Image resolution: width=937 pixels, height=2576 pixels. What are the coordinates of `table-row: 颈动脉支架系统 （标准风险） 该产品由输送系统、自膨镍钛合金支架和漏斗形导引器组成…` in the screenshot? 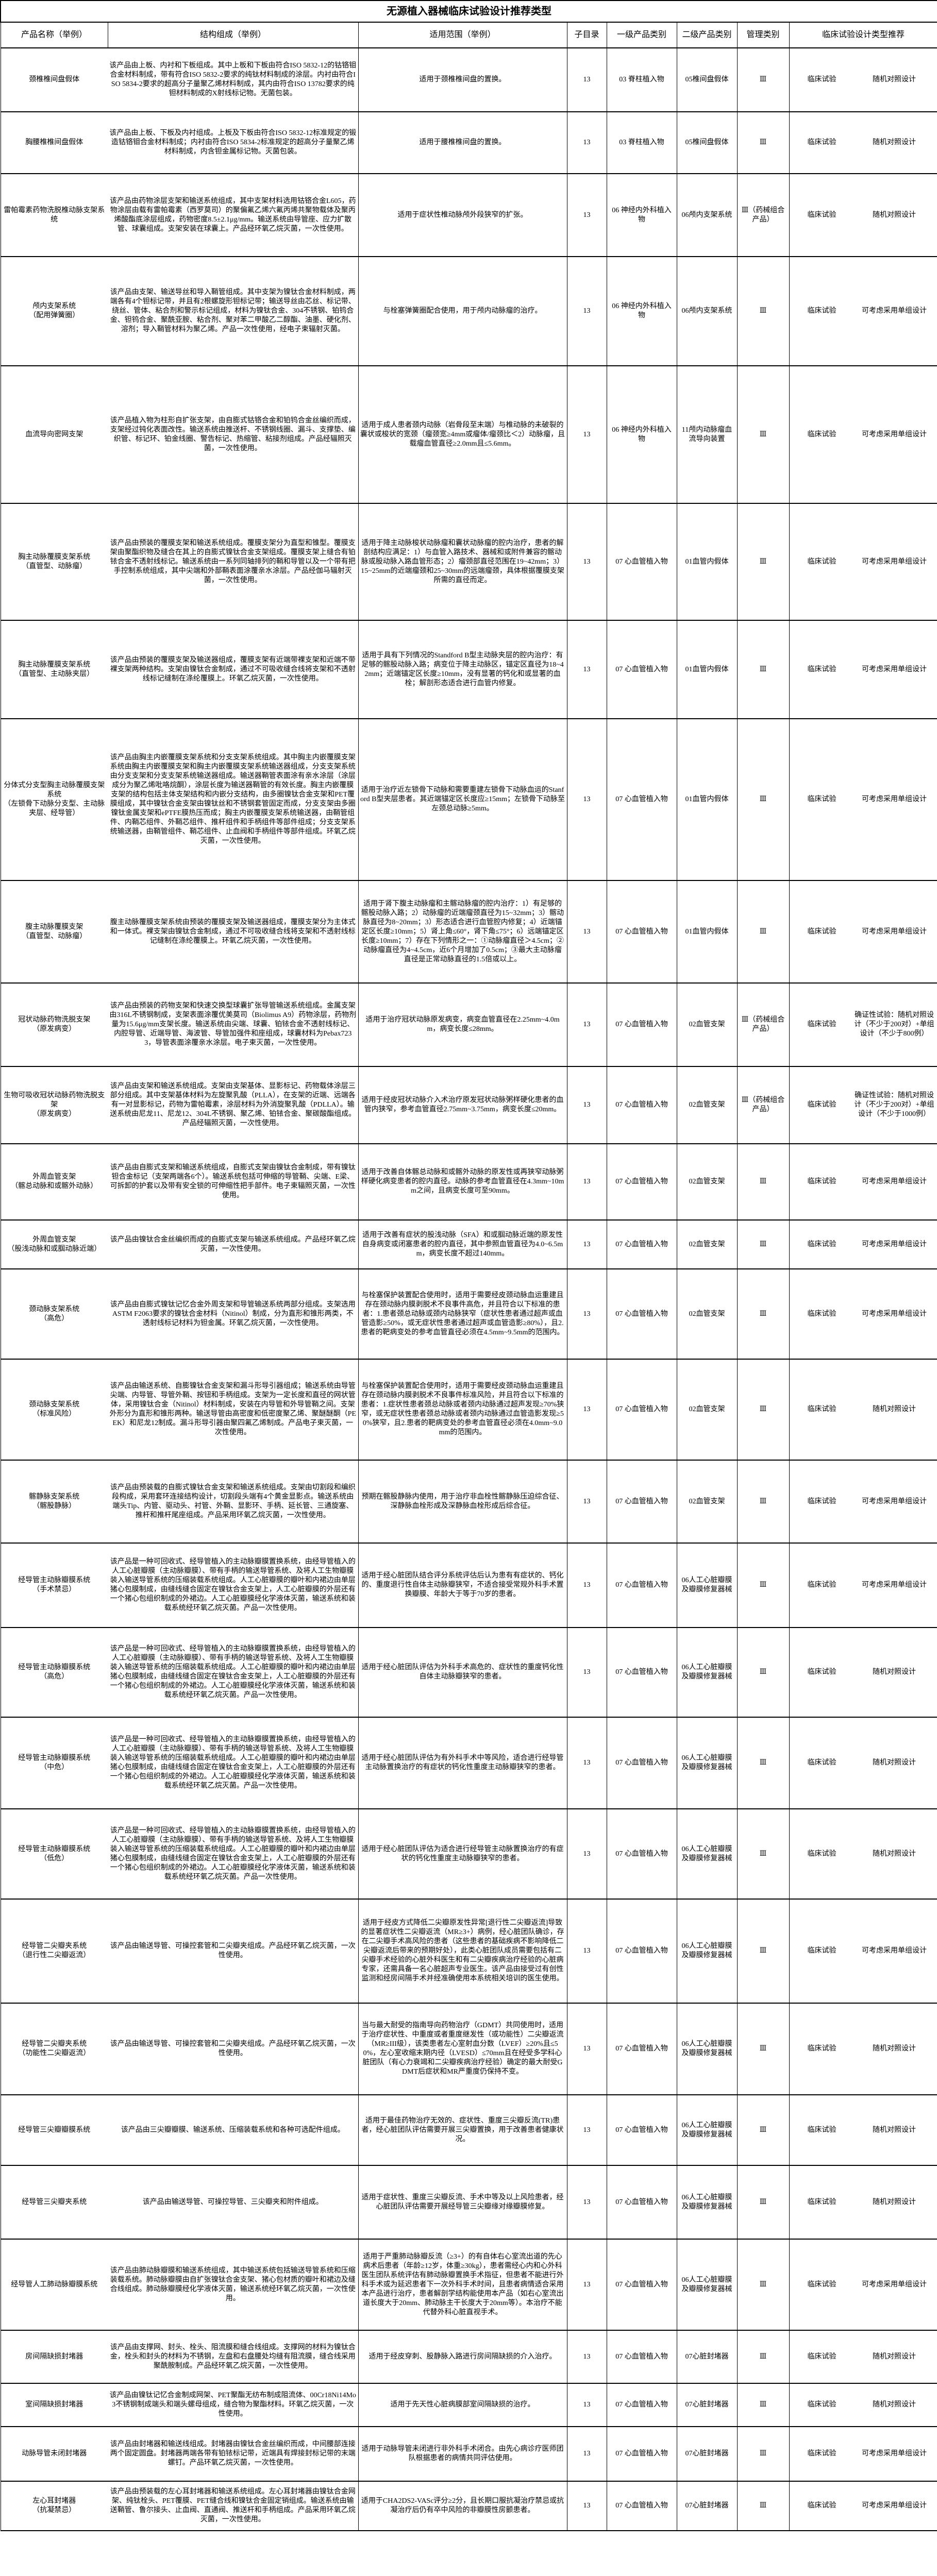 It's located at (468, 1409).